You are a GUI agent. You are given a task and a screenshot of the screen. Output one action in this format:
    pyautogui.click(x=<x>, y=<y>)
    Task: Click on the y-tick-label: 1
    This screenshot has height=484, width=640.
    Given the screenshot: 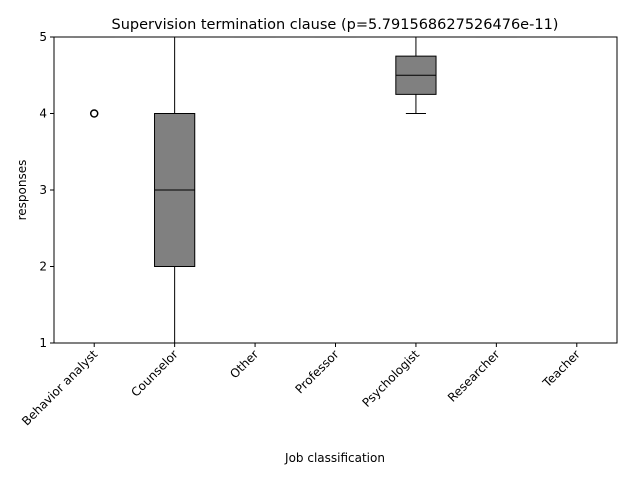 What is the action you would take?
    pyautogui.click(x=43, y=343)
    